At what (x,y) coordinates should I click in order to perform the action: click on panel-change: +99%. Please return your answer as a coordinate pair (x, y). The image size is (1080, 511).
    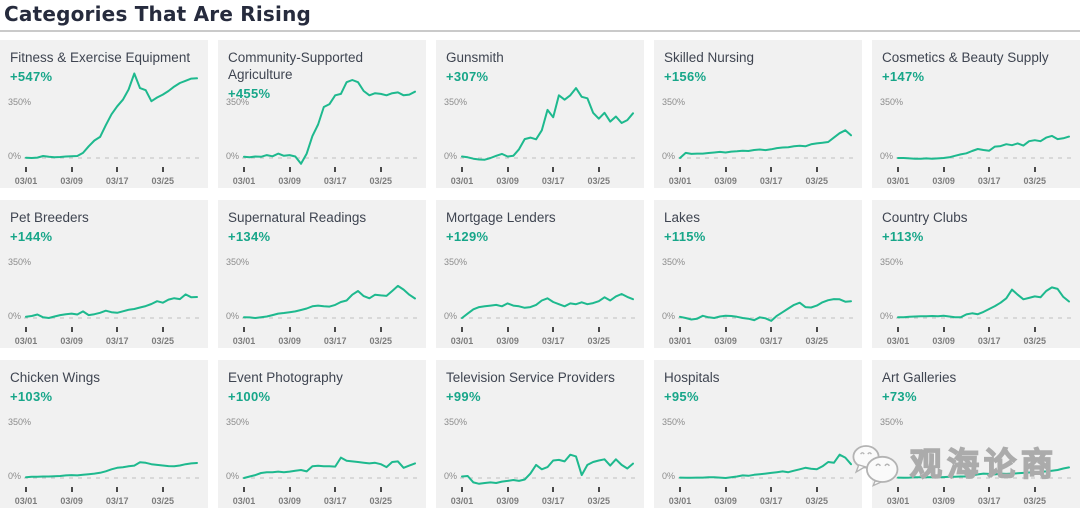
    Looking at the image, I should click on (463, 396).